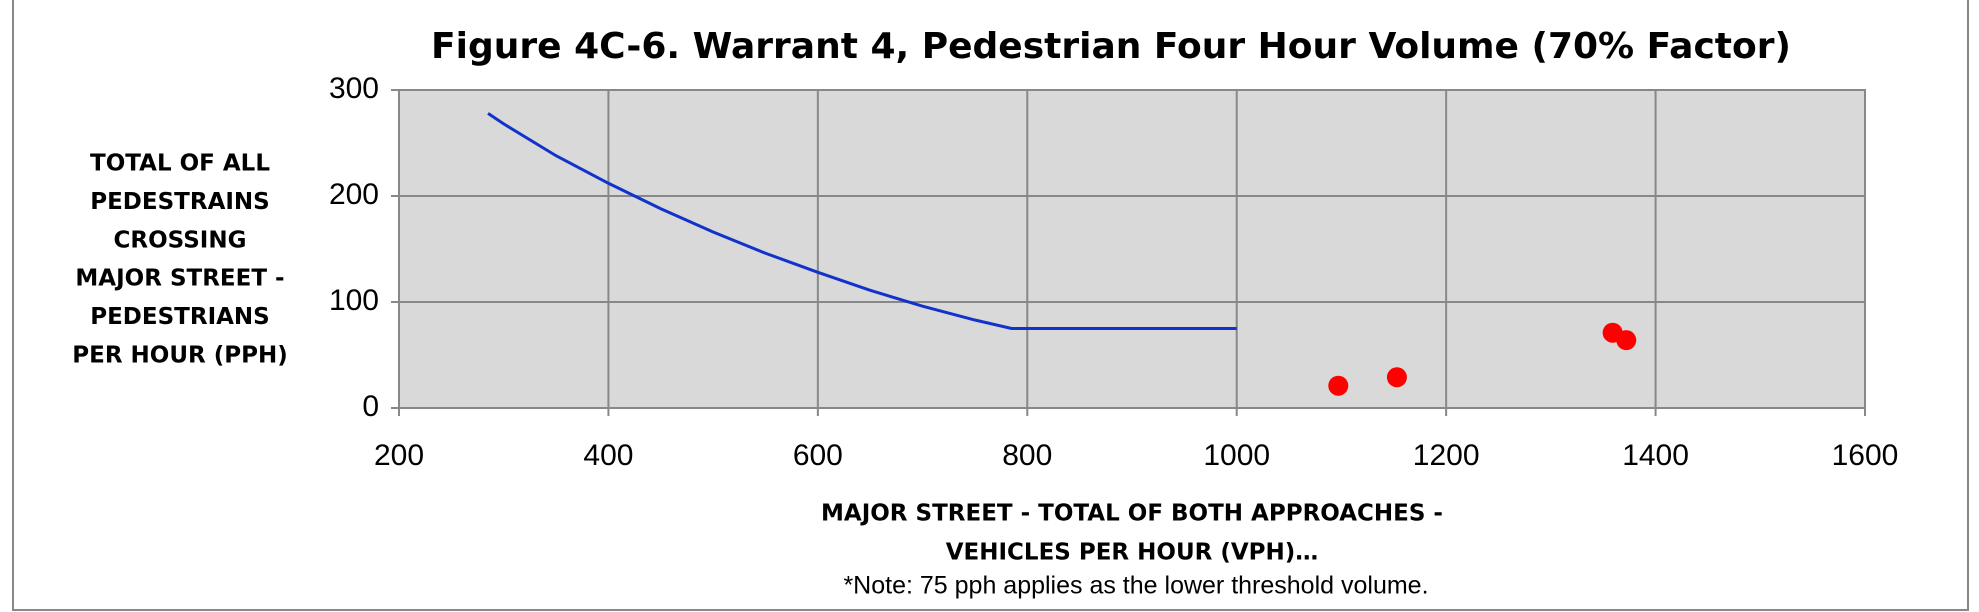 The height and width of the screenshot is (612, 1979). What do you see at coordinates (862, 221) in the screenshot?
I see `line` at bounding box center [862, 221].